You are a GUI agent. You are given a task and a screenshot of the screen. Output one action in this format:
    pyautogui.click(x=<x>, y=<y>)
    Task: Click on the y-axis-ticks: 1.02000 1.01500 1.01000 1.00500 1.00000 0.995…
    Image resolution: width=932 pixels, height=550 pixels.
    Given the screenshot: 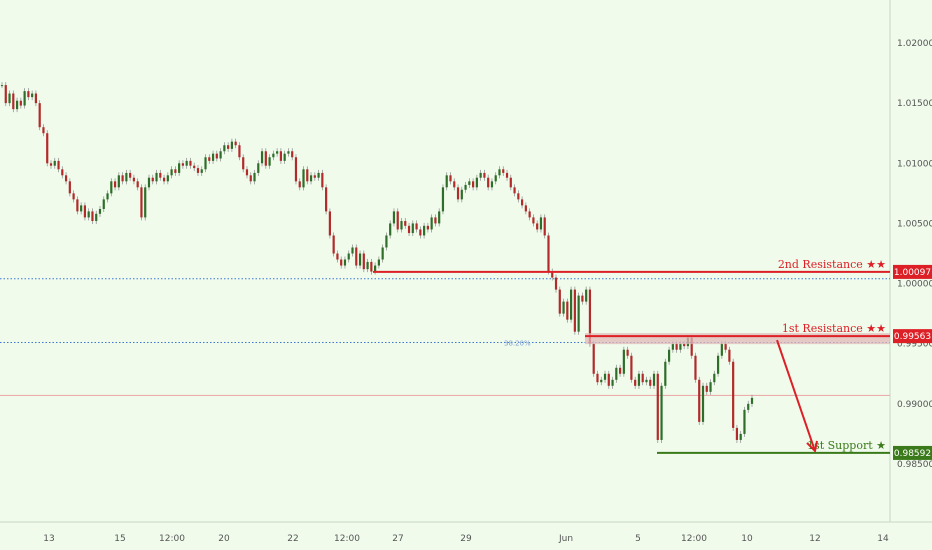 What is the action you would take?
    pyautogui.click(x=914, y=254)
    